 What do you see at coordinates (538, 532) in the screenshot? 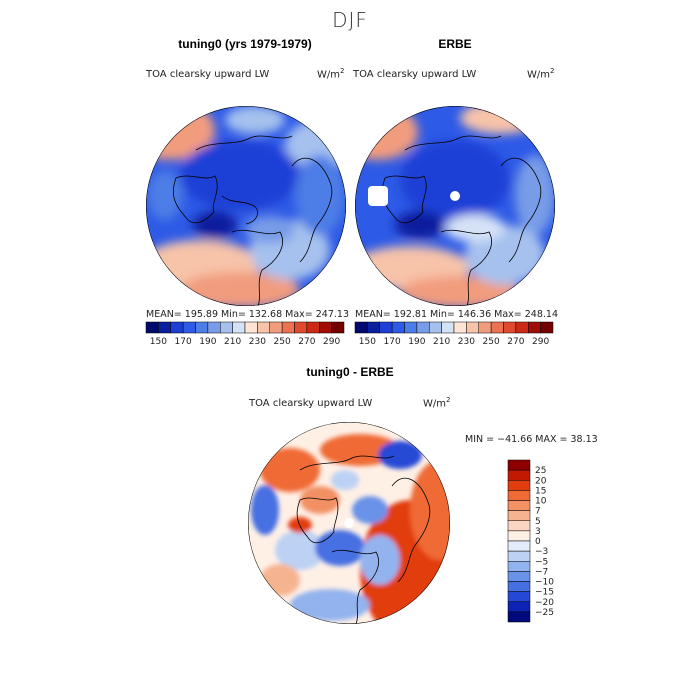
I see `diff-colorbar-tick-label: 3` at bounding box center [538, 532].